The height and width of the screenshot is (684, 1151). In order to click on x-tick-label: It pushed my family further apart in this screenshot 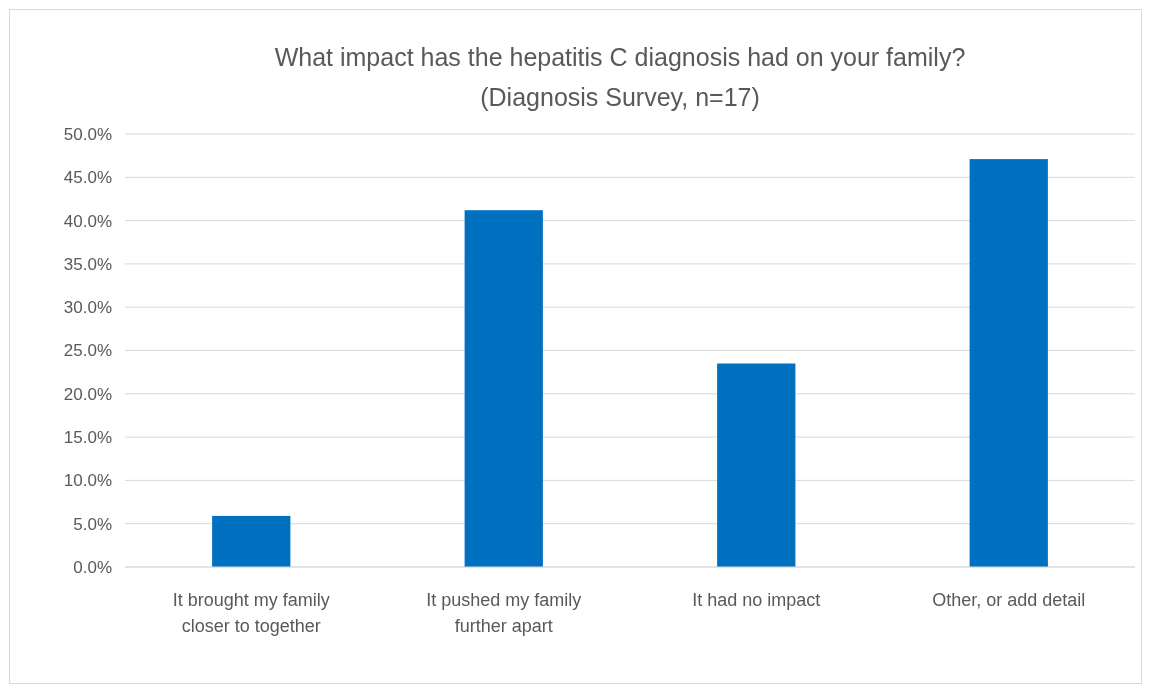, I will do `click(504, 613)`.